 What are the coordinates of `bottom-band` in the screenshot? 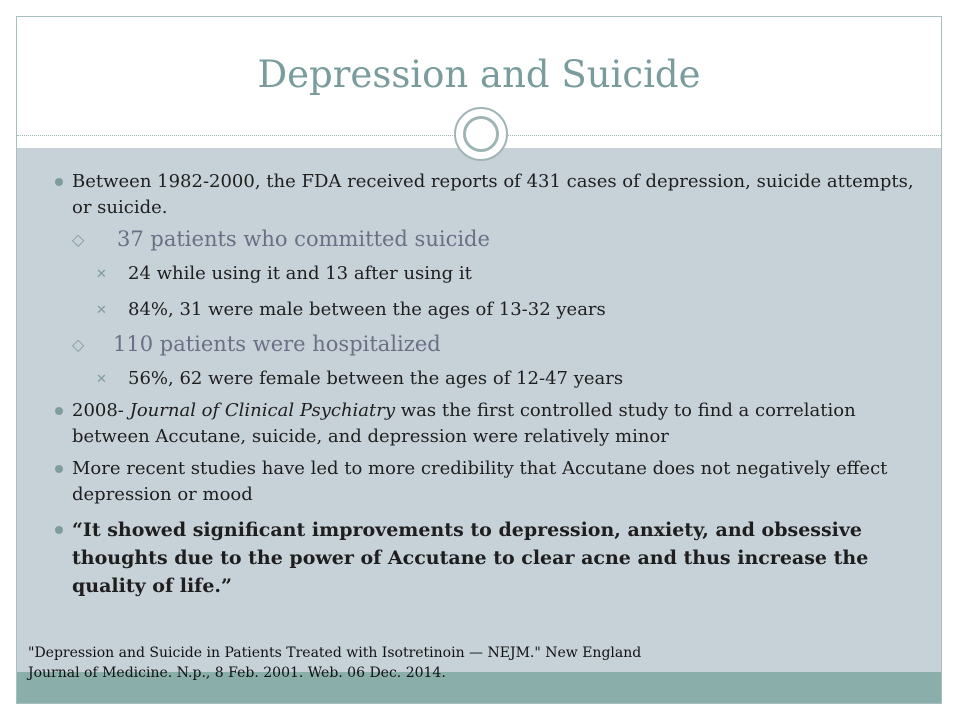 It's located at (479, 687).